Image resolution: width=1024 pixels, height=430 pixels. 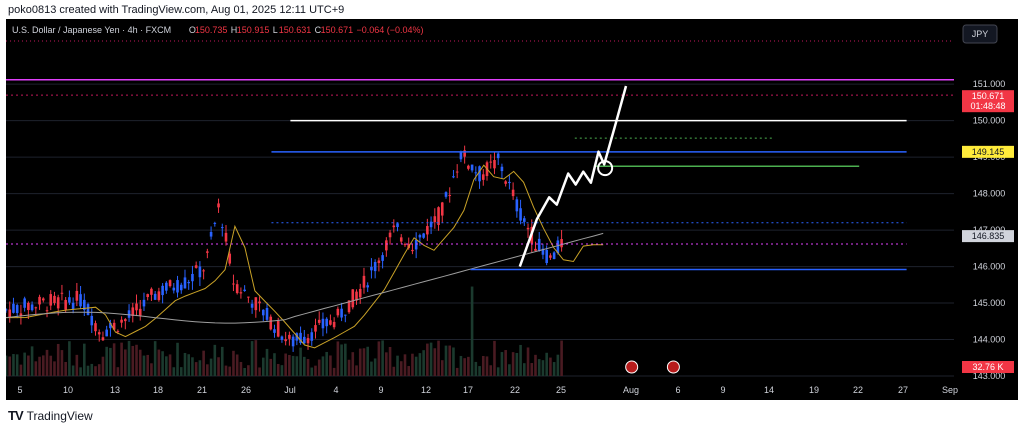 I want to click on x-tick-label: 19, so click(x=814, y=390).